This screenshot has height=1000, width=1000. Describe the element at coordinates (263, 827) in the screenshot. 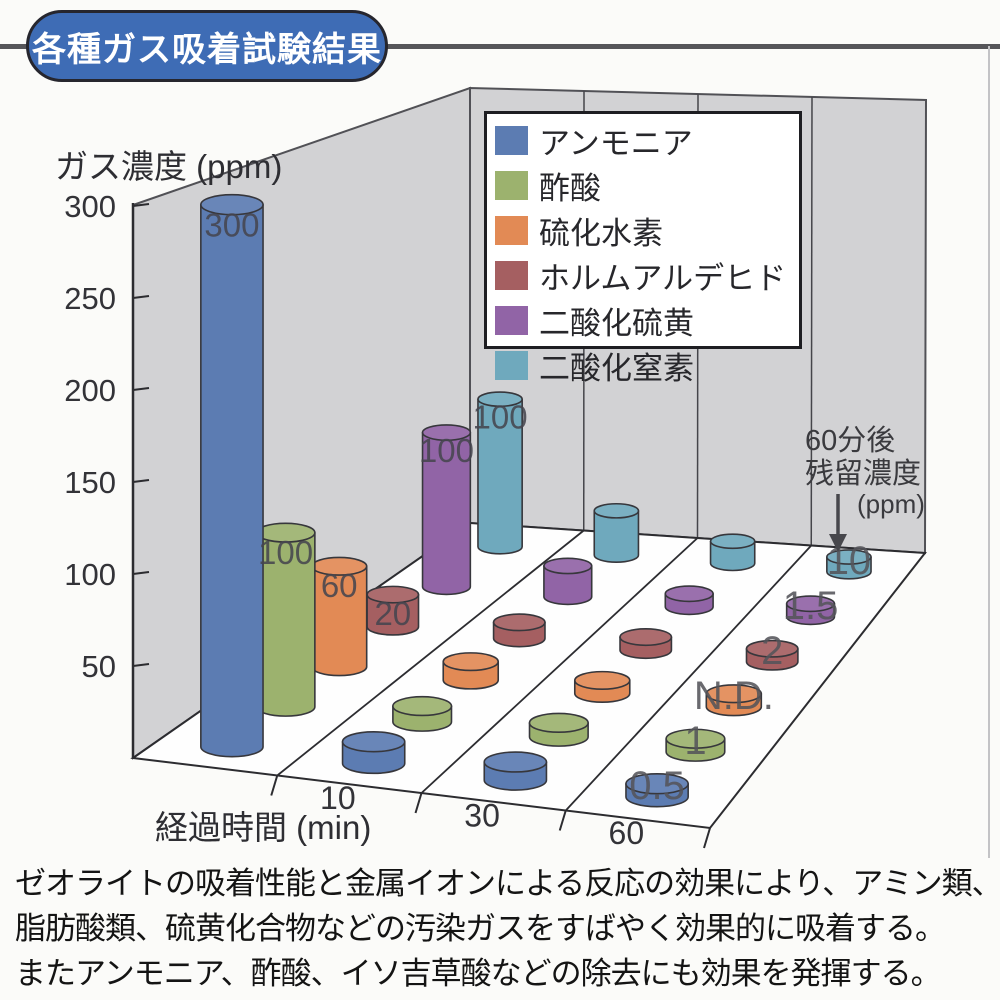

I see `x-axis-title: 経過時間 (min)` at that location.